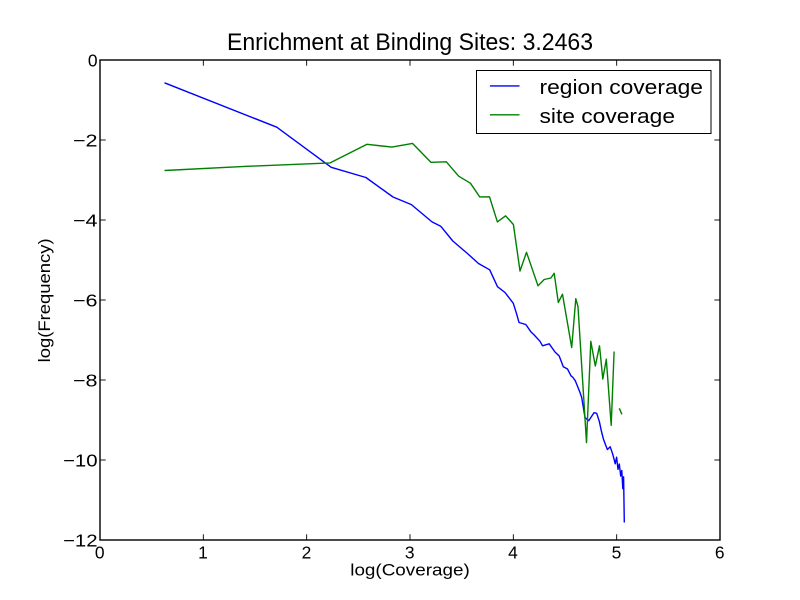 This screenshot has width=800, height=600. Describe the element at coordinates (513, 553) in the screenshot. I see `svg-text: 4` at that location.